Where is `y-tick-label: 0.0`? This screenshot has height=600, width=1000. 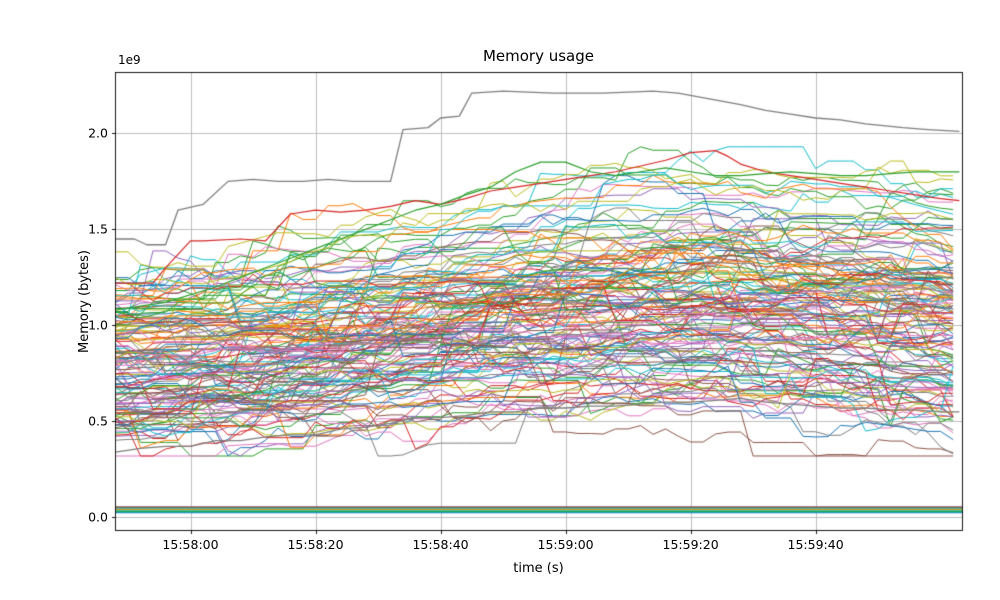
y-tick-label: 0.0 is located at coordinates (98, 517).